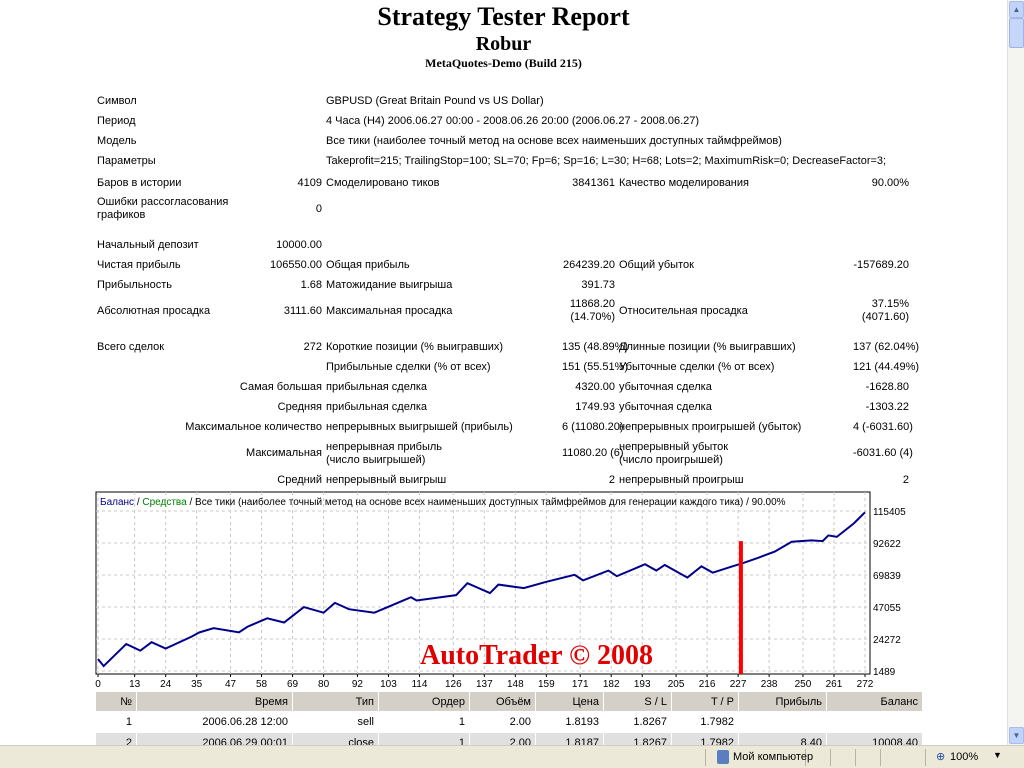 The width and height of the screenshot is (1024, 768). Describe the element at coordinates (782, 701) in the screenshot. I see `col-profit: Прибыль` at that location.